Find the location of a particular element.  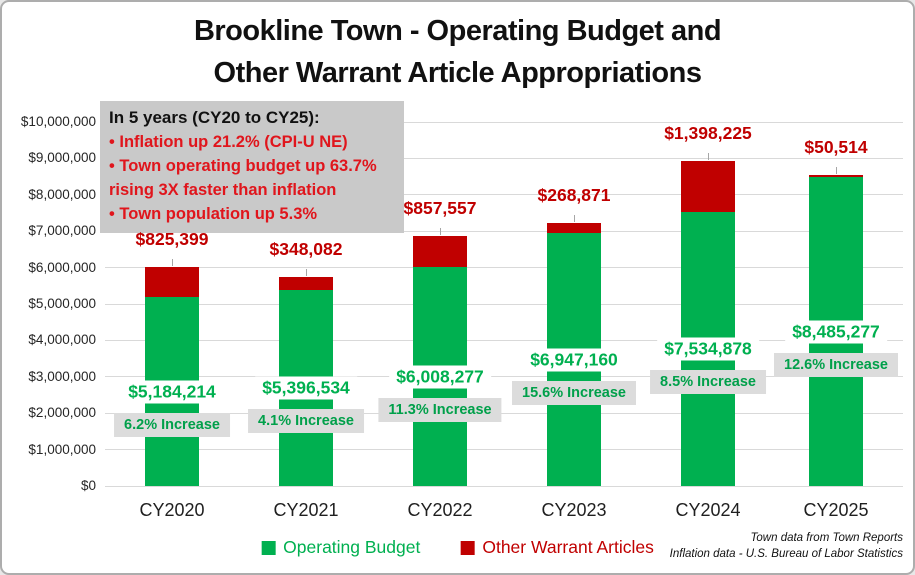

x-axis-label: CY2022 is located at coordinates (440, 510).